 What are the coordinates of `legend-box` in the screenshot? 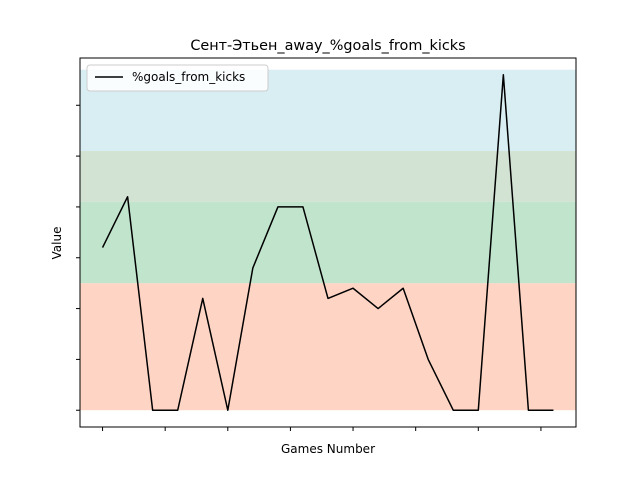 It's located at (177, 78).